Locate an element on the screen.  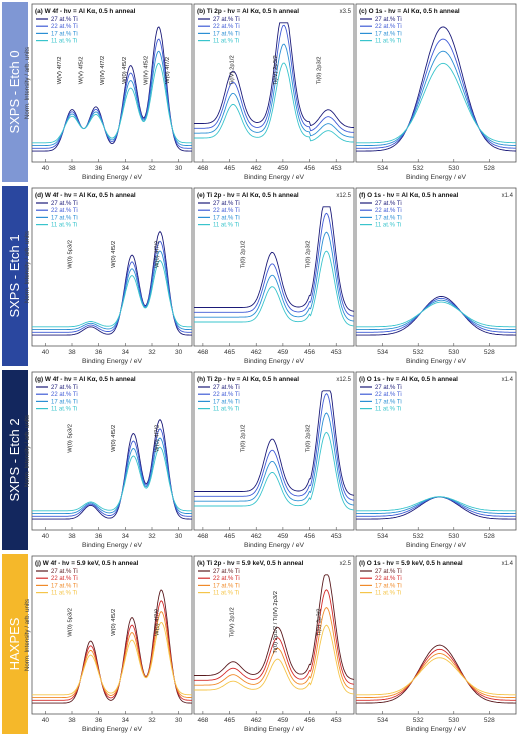
row-label-band: SXPS - Etch 0 is located at coordinates (15, 92).